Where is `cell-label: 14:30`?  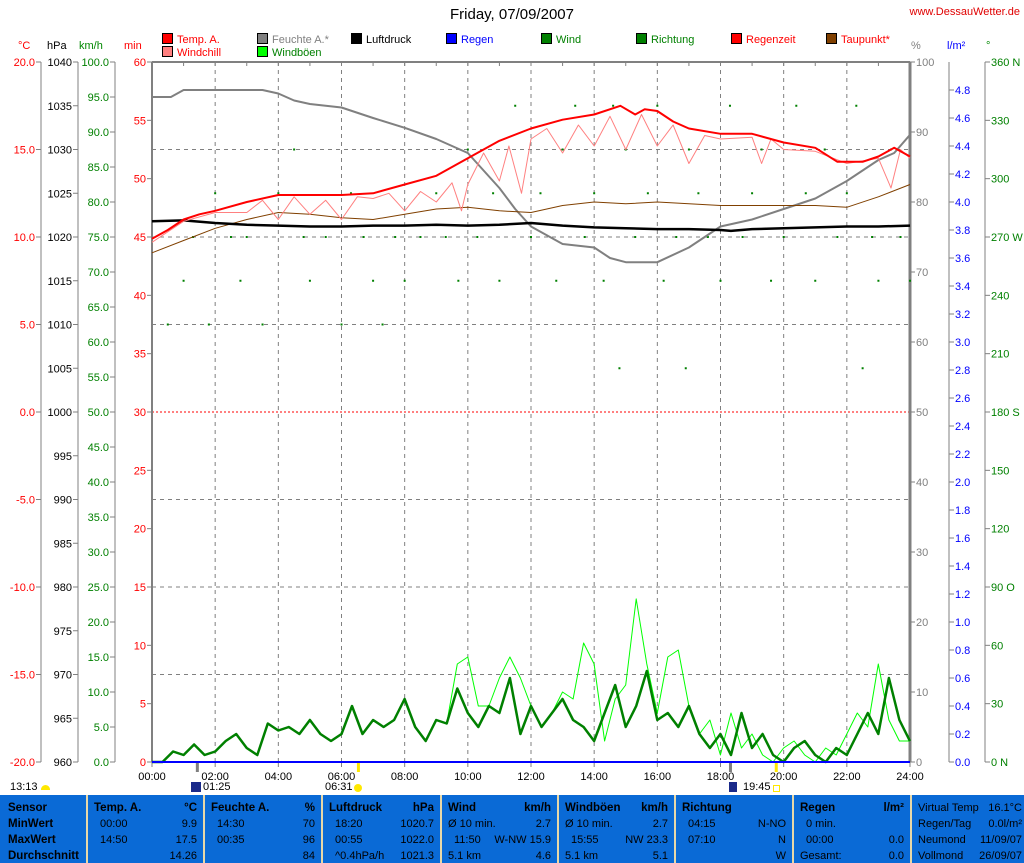
cell-label: 14:30 is located at coordinates (231, 824).